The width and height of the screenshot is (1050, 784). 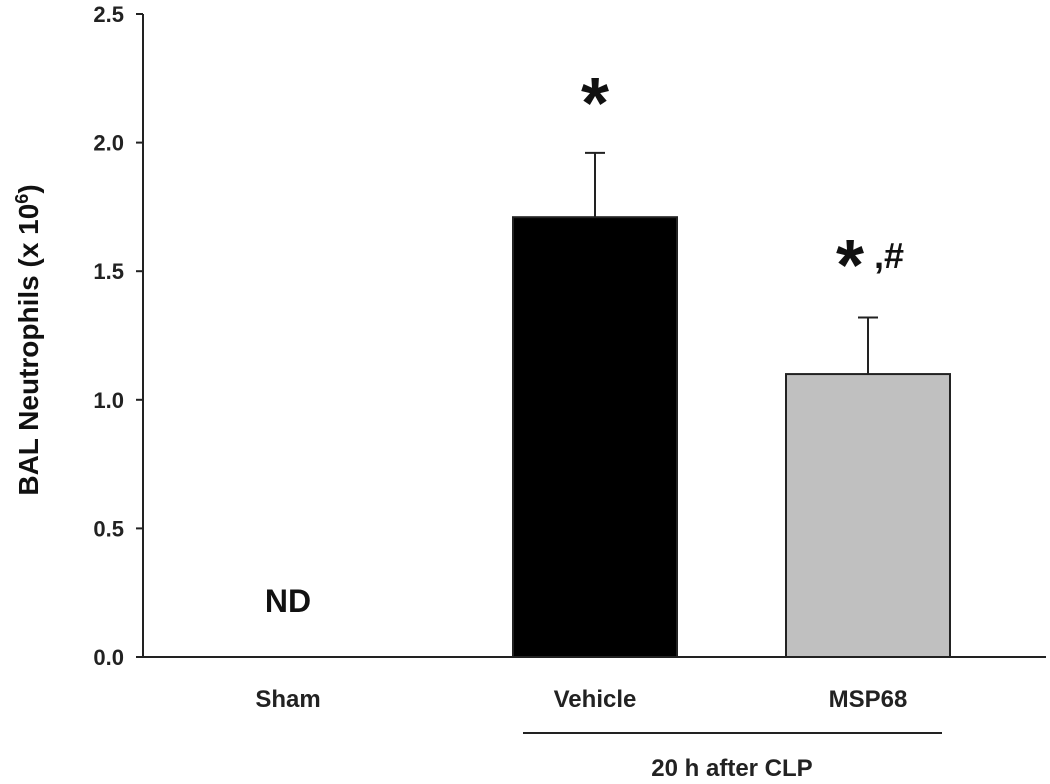 What do you see at coordinates (108, 657) in the screenshot?
I see `y-tick-label: 0.0` at bounding box center [108, 657].